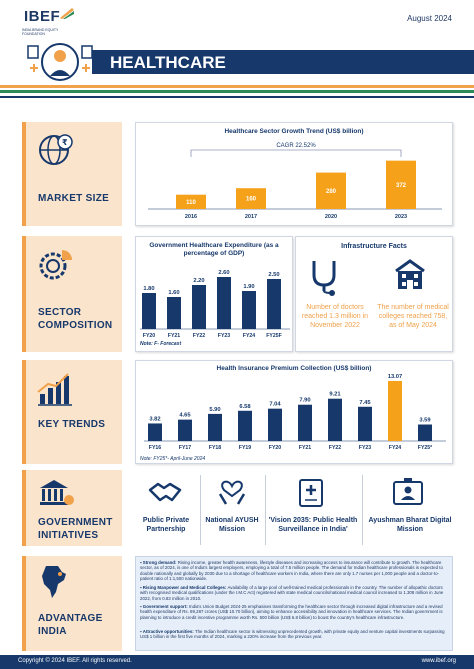 The width and height of the screenshot is (474, 669). I want to click on advantage-head-2: Rising Manpower and Medical Colleges:, so click(184, 587).